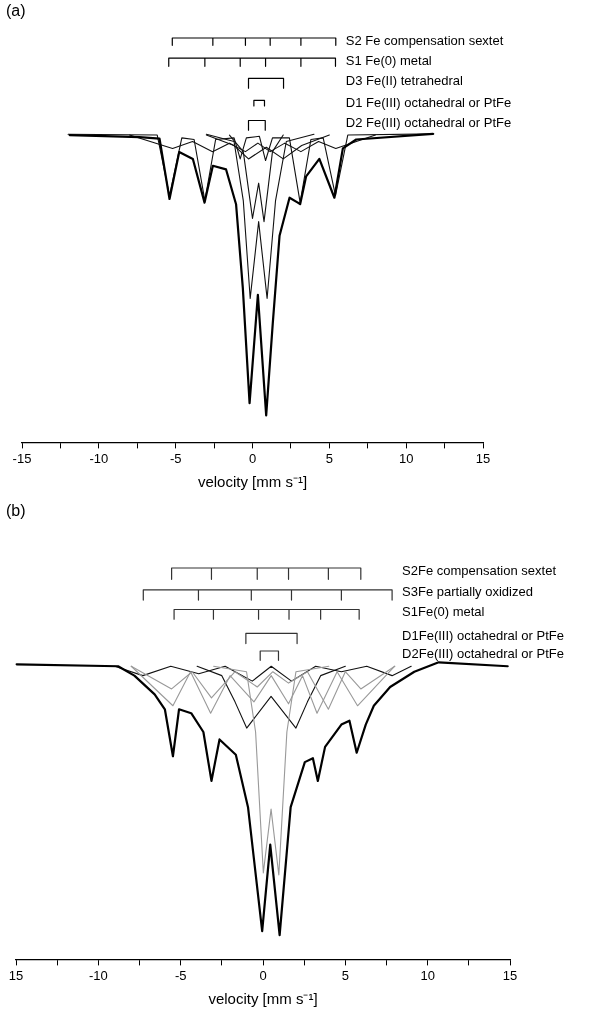 This screenshot has height=1017, width=590. Describe the element at coordinates (443, 612) in the screenshot. I see `text: S1Fe(0) metal` at that location.